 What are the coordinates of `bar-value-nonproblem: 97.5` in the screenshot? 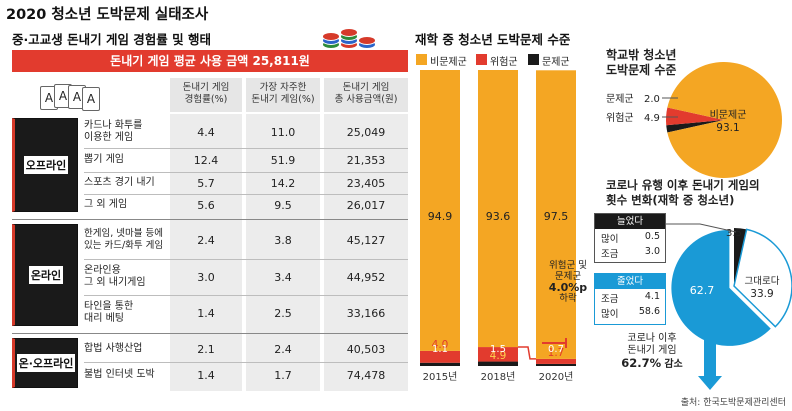 It's located at (556, 216).